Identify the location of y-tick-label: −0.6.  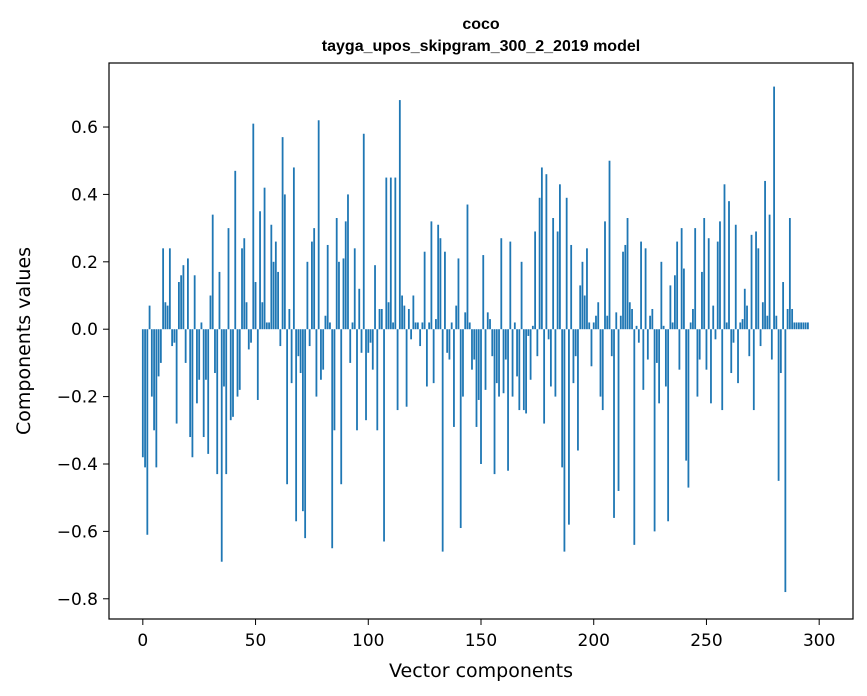
(77, 532).